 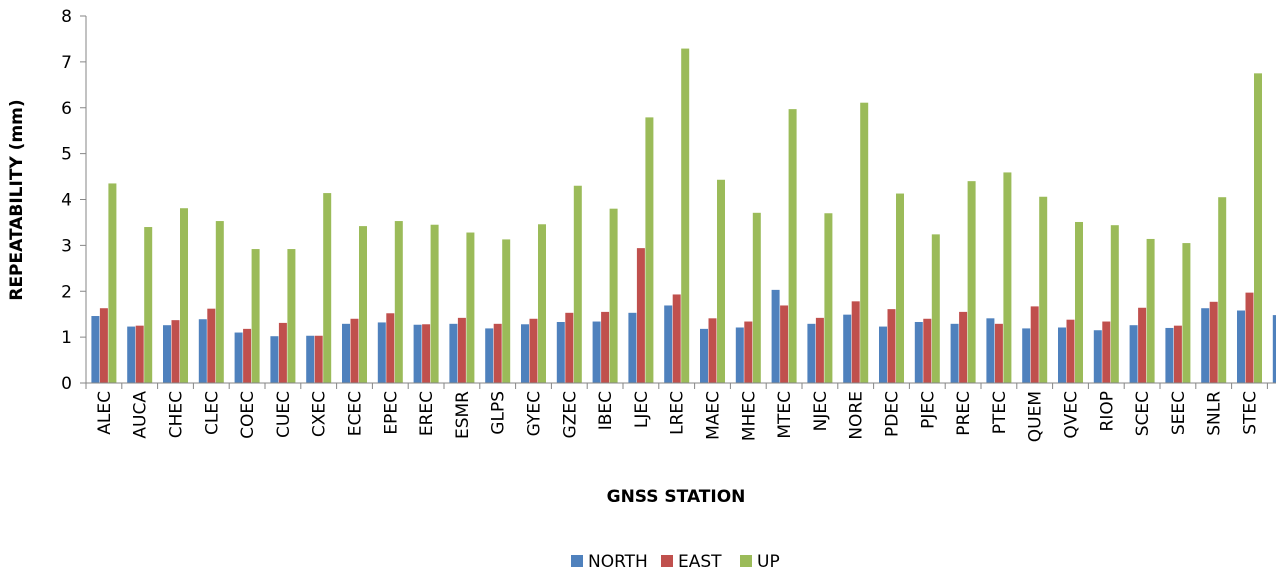 I want to click on x-tick-label-snlr: SNLR, so click(x=1215, y=413).